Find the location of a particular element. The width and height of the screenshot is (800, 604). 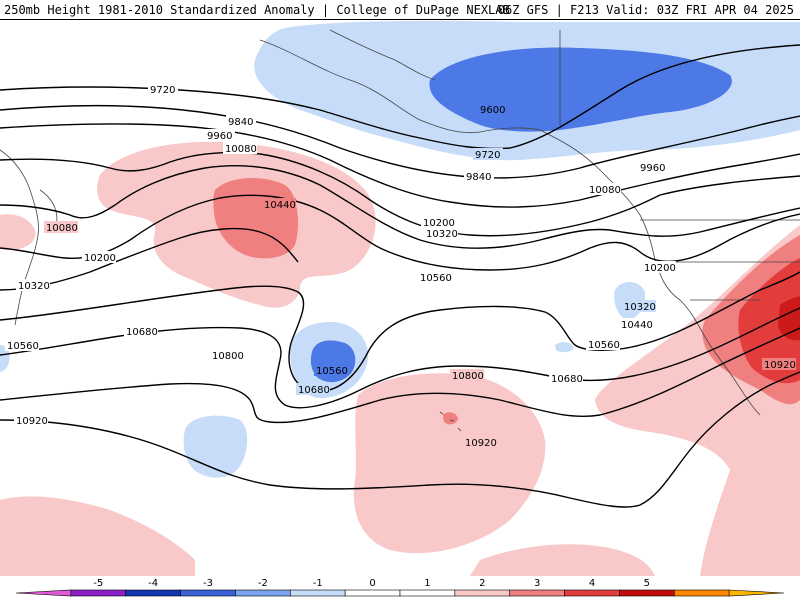

pos-anomaly-japan-light is located at coordinates (18, 232).